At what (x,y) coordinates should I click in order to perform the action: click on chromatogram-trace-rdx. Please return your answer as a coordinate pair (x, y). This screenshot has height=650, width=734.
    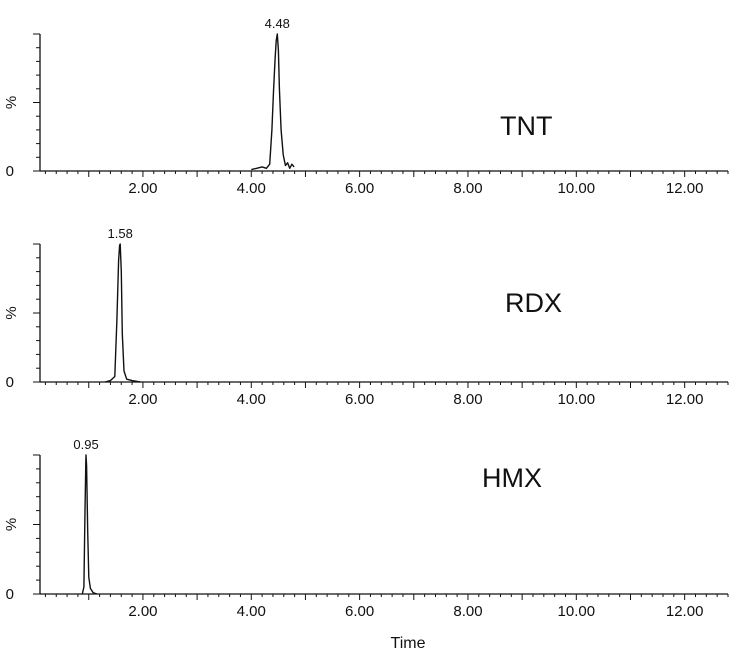
    Looking at the image, I should click on (122, 313).